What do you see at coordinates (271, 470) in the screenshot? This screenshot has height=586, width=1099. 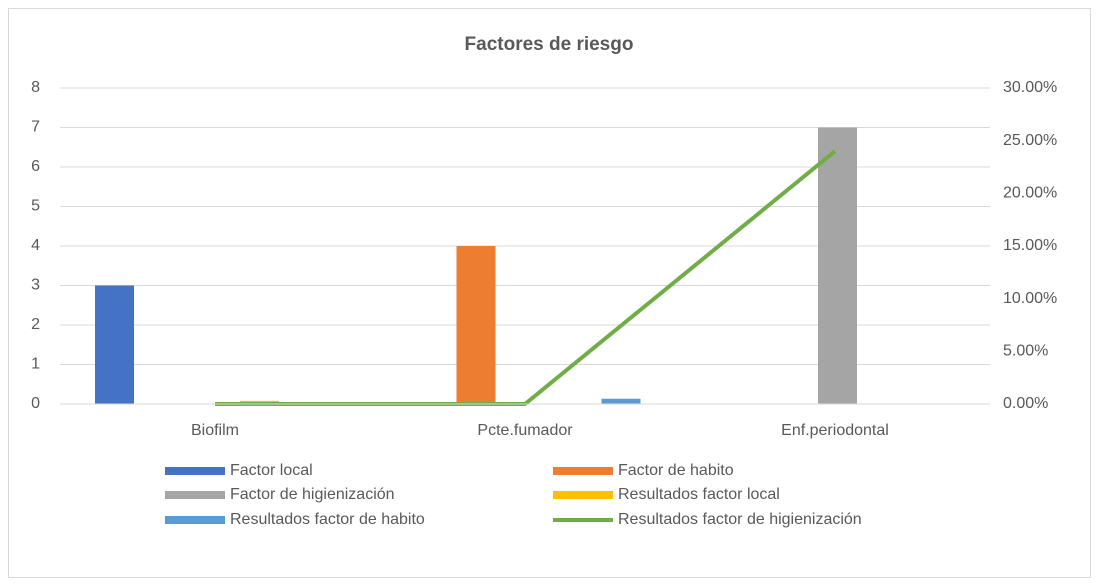 I see `legend-label: Factor local` at bounding box center [271, 470].